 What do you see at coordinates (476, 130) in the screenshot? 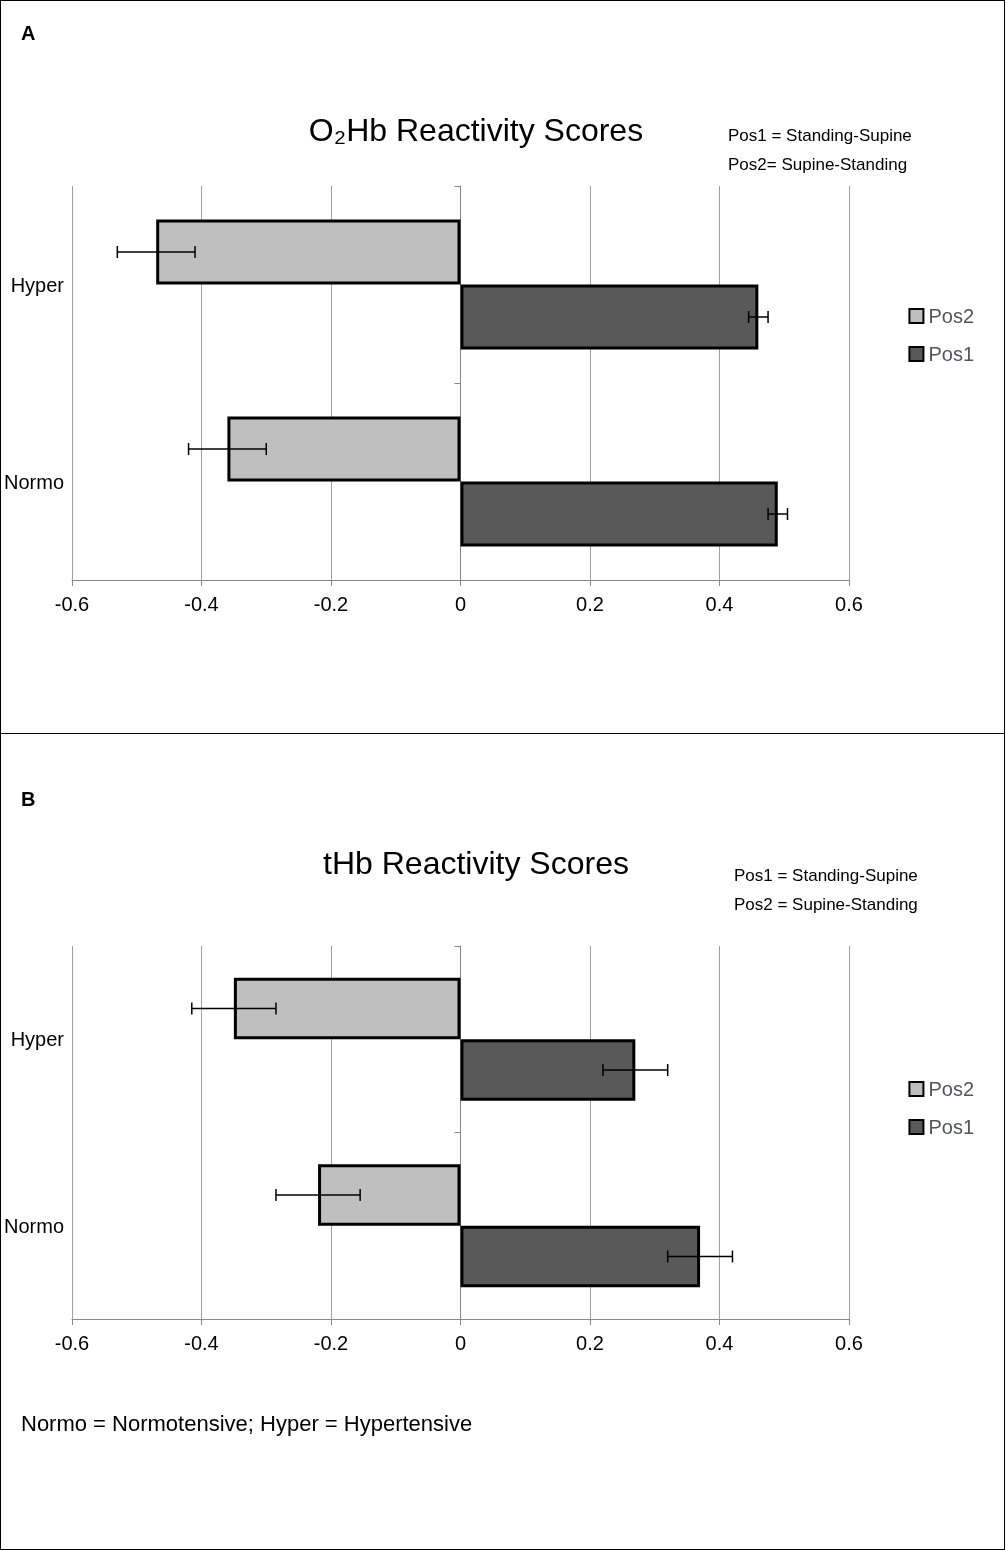
I see `chart-title: O₂Hb Reactivity Scores` at bounding box center [476, 130].